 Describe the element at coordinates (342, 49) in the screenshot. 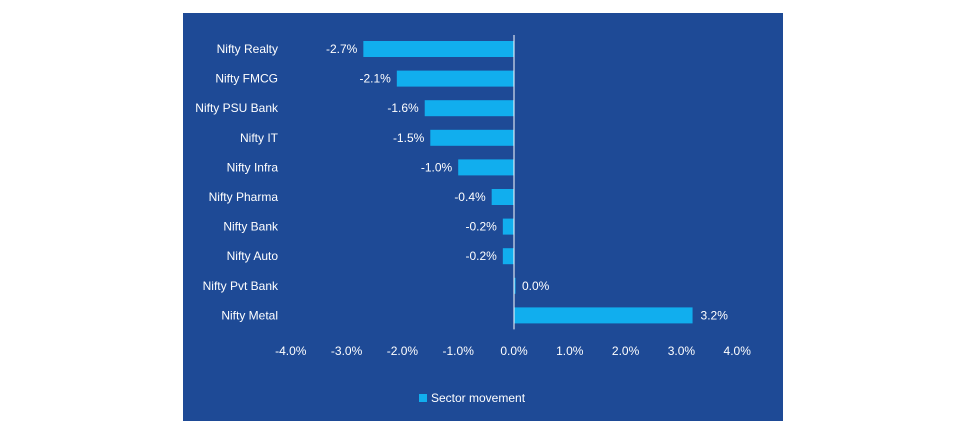

I see `data-label: -2.7%` at that location.